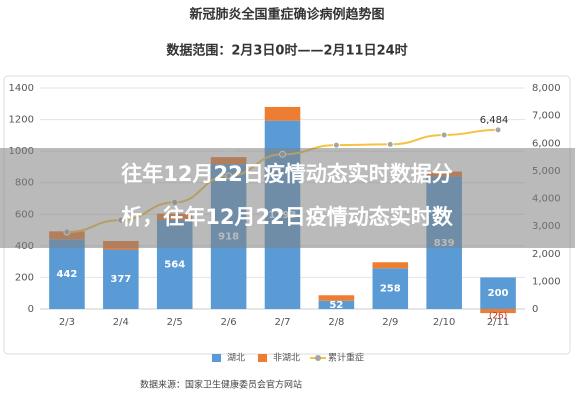 This screenshot has height=400, width=575. What do you see at coordinates (287, 217) in the screenshot?
I see `banner-line: 析，往年12月22日疫情动态实时数` at bounding box center [287, 217].